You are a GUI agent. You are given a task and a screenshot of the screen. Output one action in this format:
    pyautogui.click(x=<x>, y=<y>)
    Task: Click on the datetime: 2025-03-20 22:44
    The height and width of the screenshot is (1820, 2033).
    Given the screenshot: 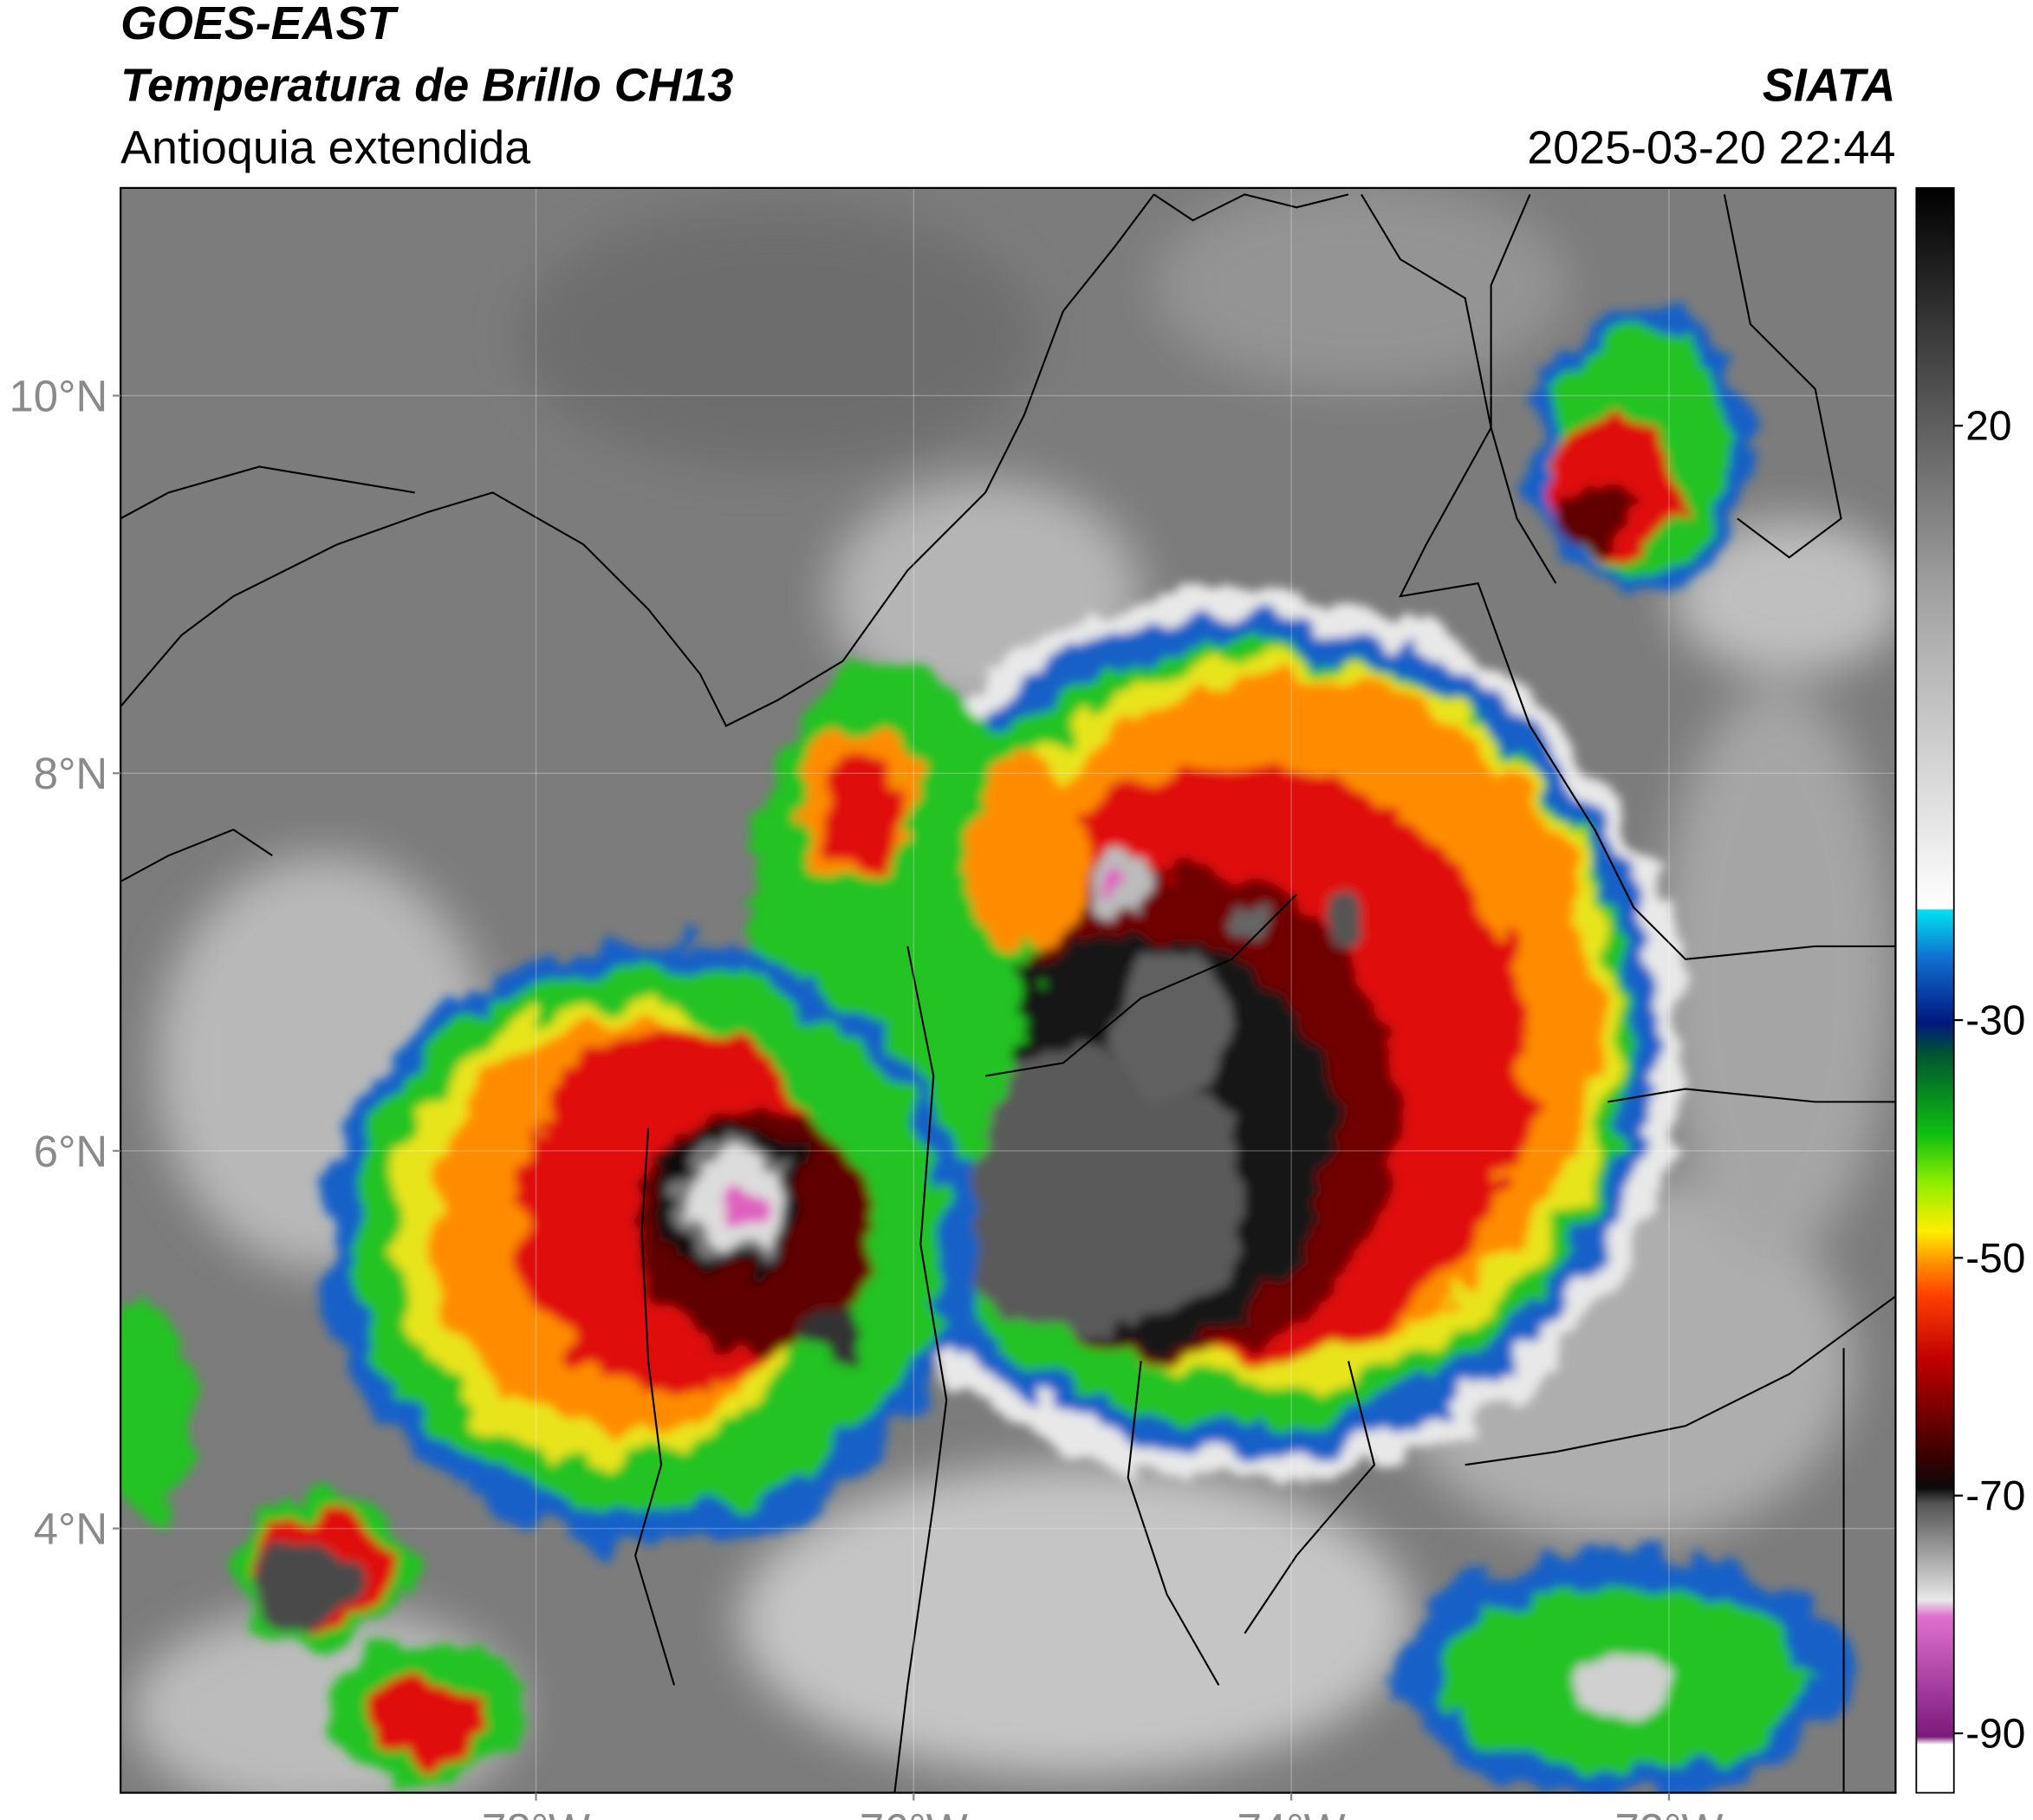 What is the action you would take?
    pyautogui.click(x=1711, y=147)
    